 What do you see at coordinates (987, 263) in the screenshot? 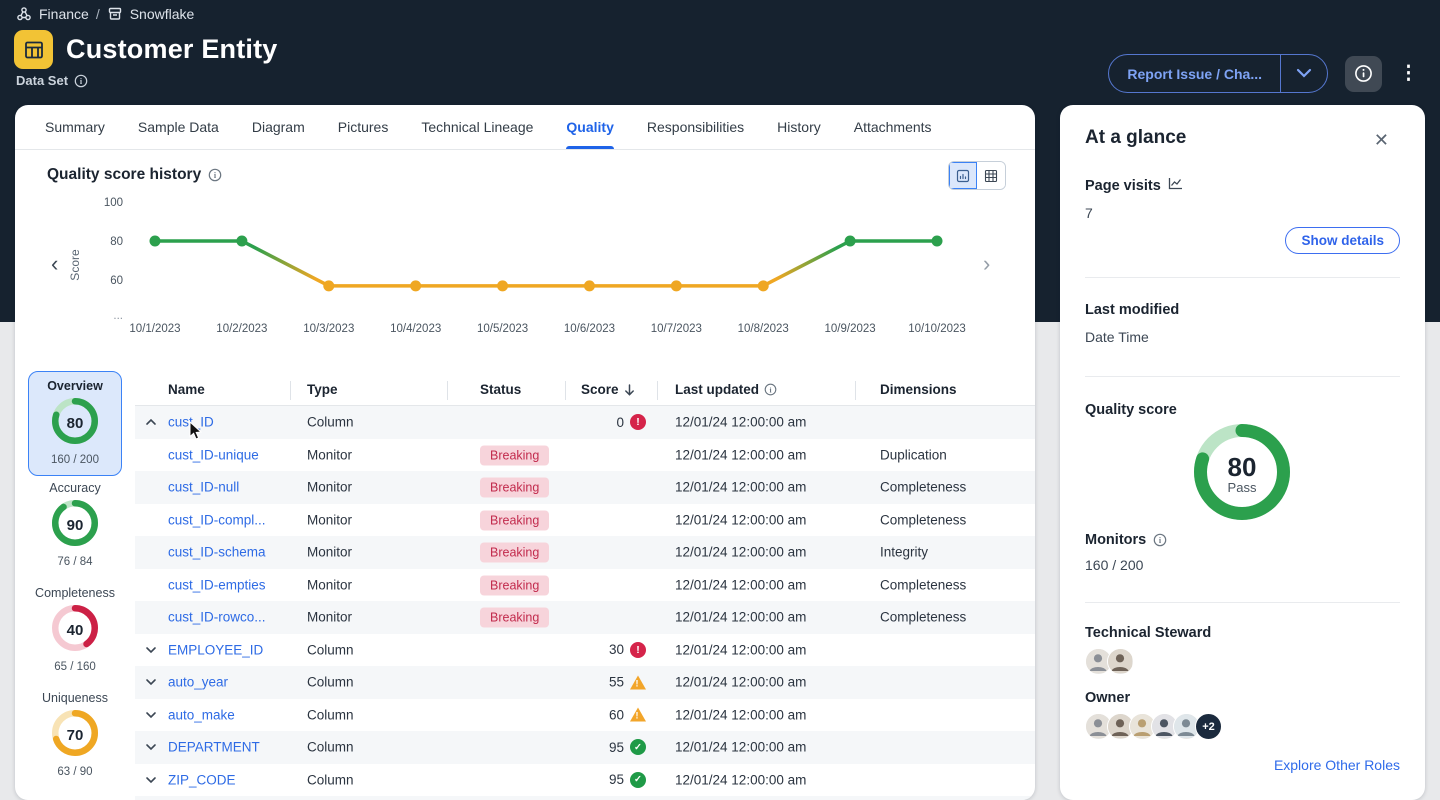
I see `chart-scroll-right-button: ›` at bounding box center [987, 263].